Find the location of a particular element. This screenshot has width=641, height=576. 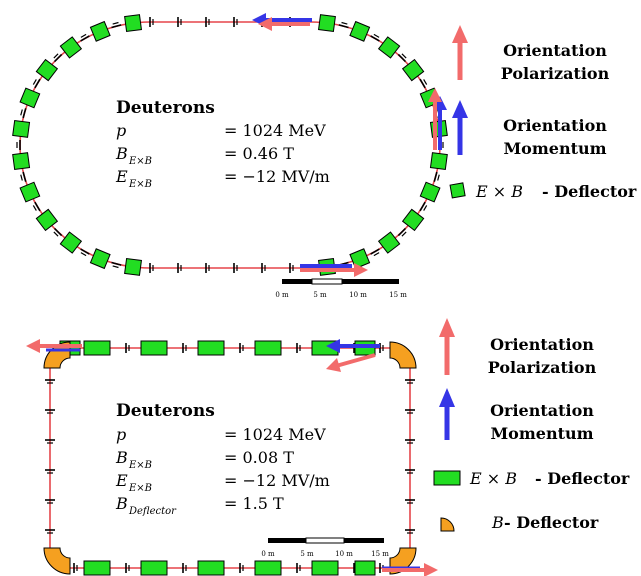

top-param-eexb-subscript: E×B is located at coordinates (140, 184).